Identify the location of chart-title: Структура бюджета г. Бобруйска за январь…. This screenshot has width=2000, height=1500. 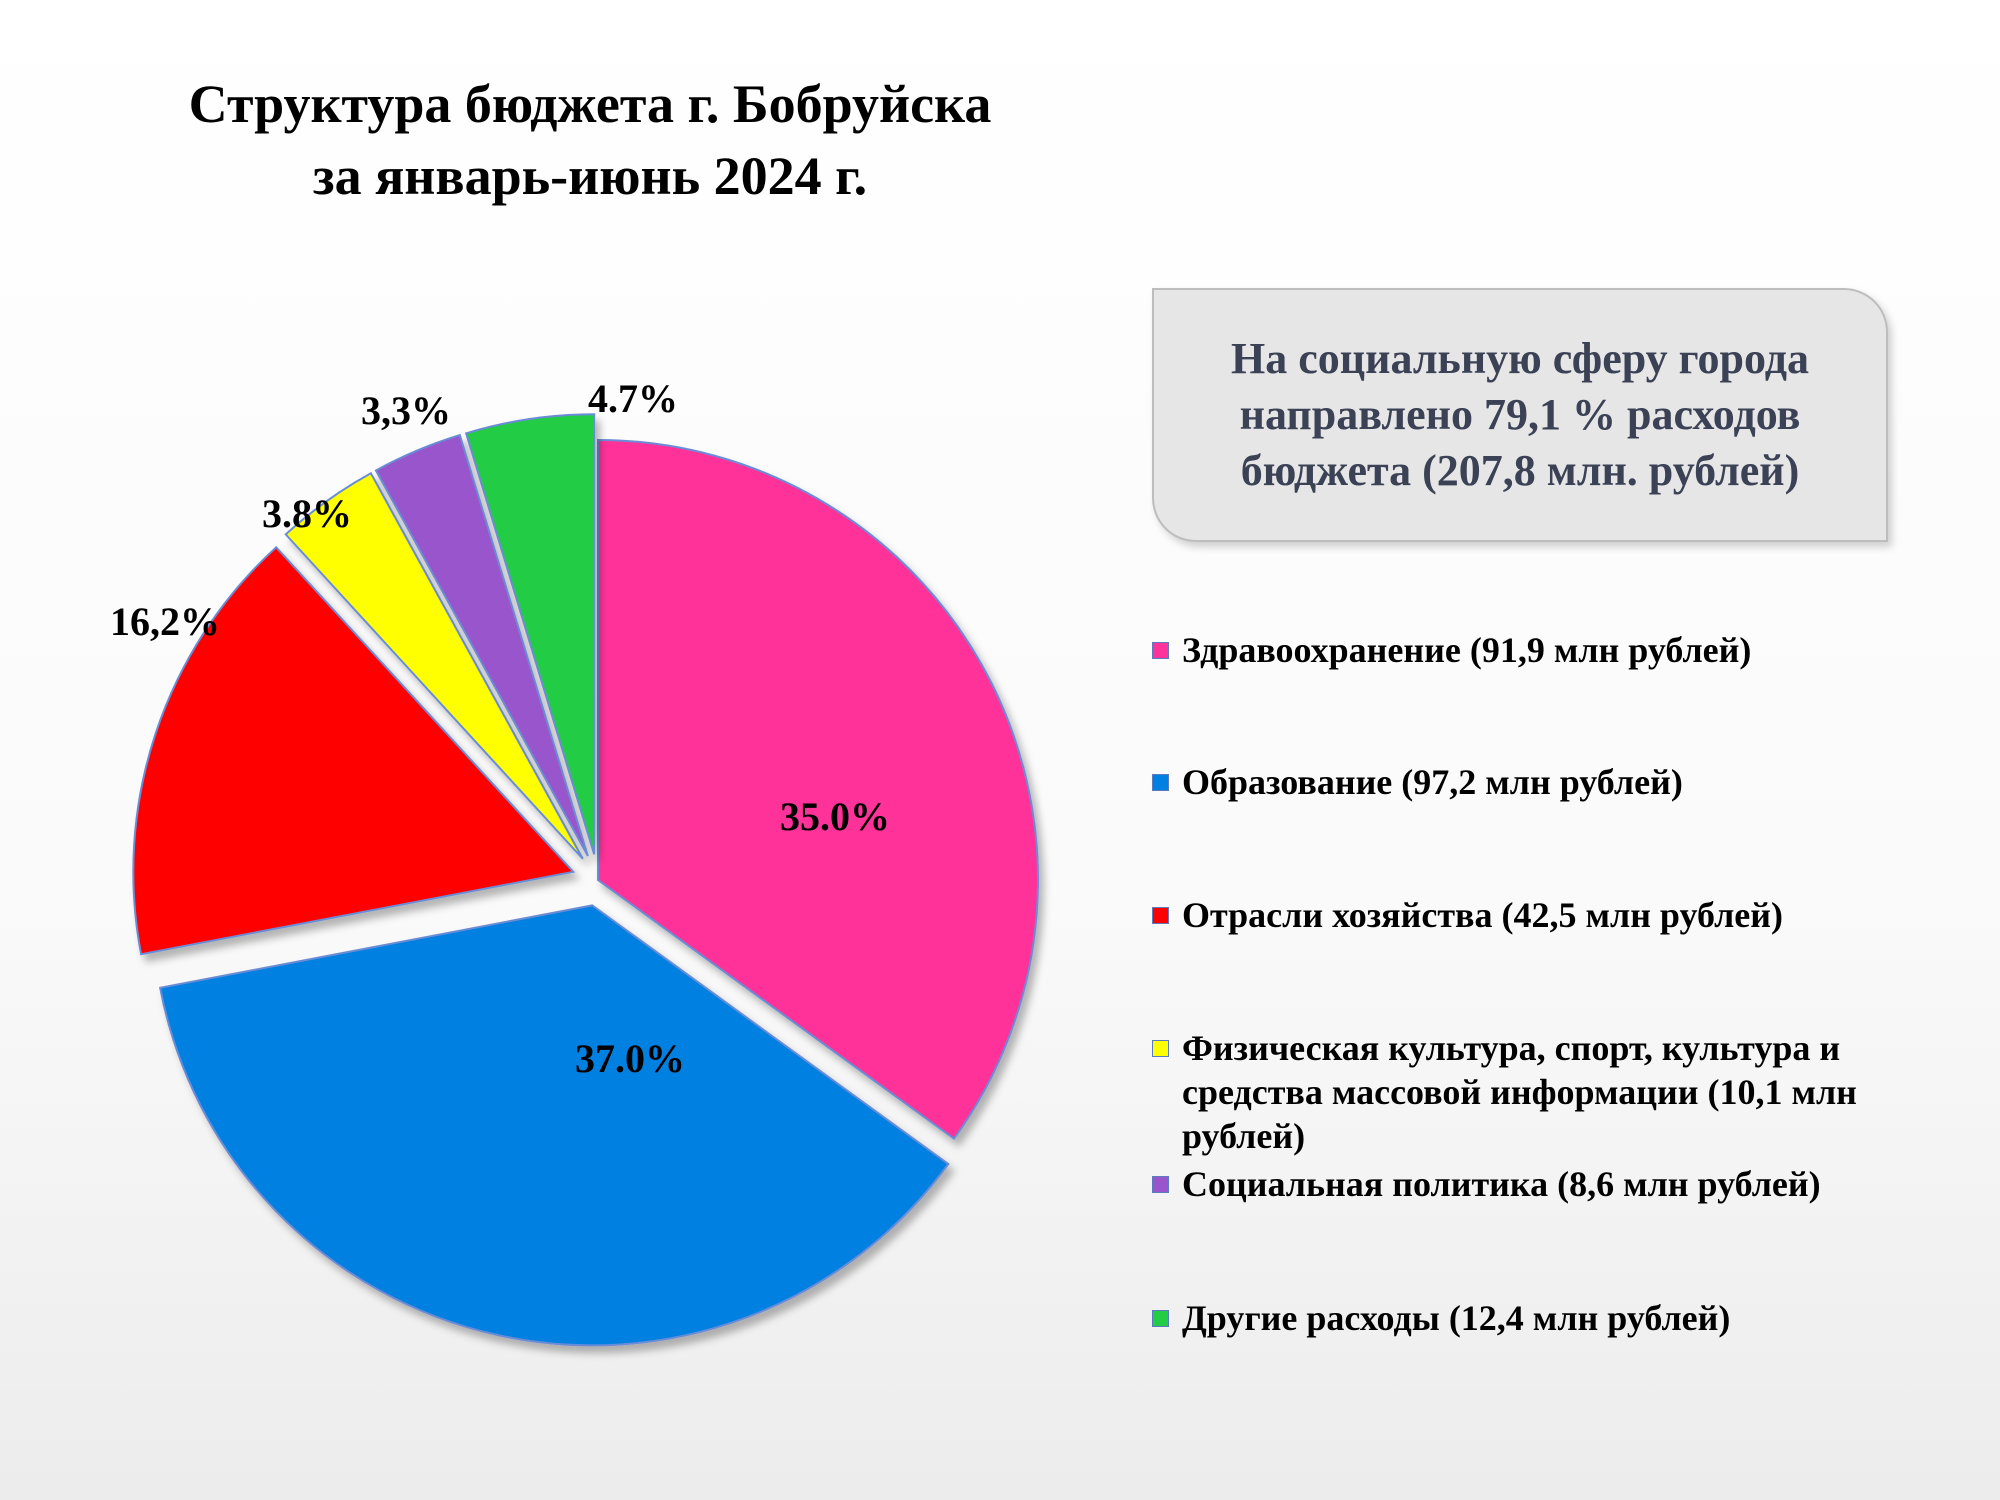
(590, 140).